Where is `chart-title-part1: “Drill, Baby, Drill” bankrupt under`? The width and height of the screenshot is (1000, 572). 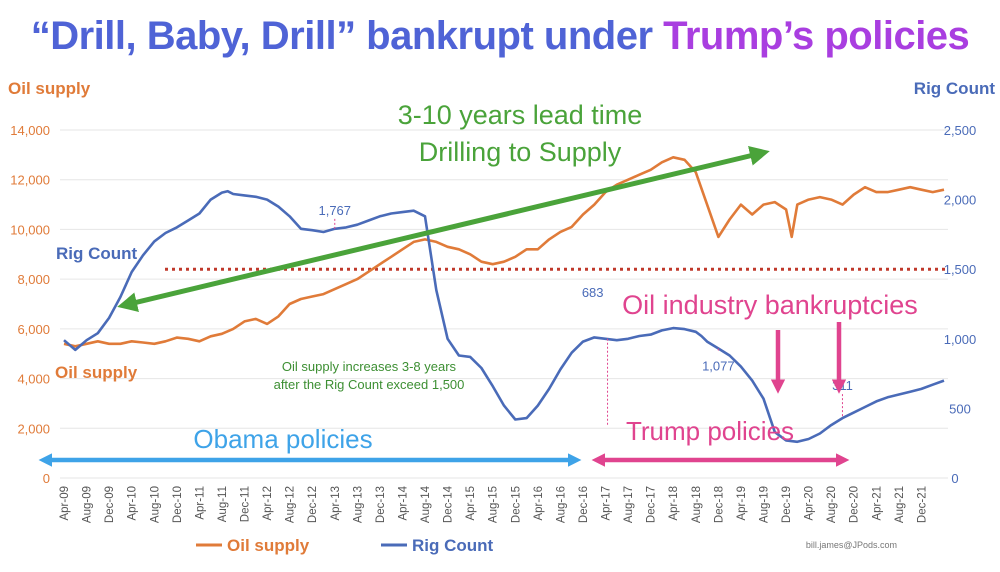 chart-title-part1: “Drill, Baby, Drill” bankrupt under is located at coordinates (347, 36).